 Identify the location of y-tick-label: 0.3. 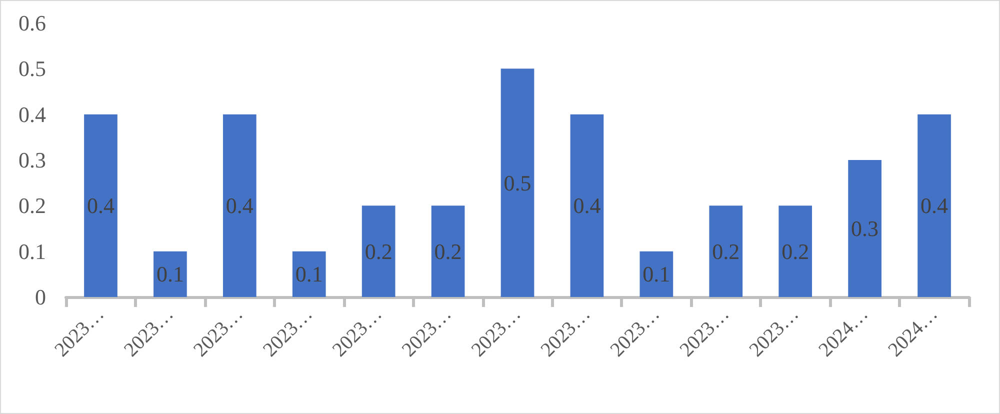
(32, 160).